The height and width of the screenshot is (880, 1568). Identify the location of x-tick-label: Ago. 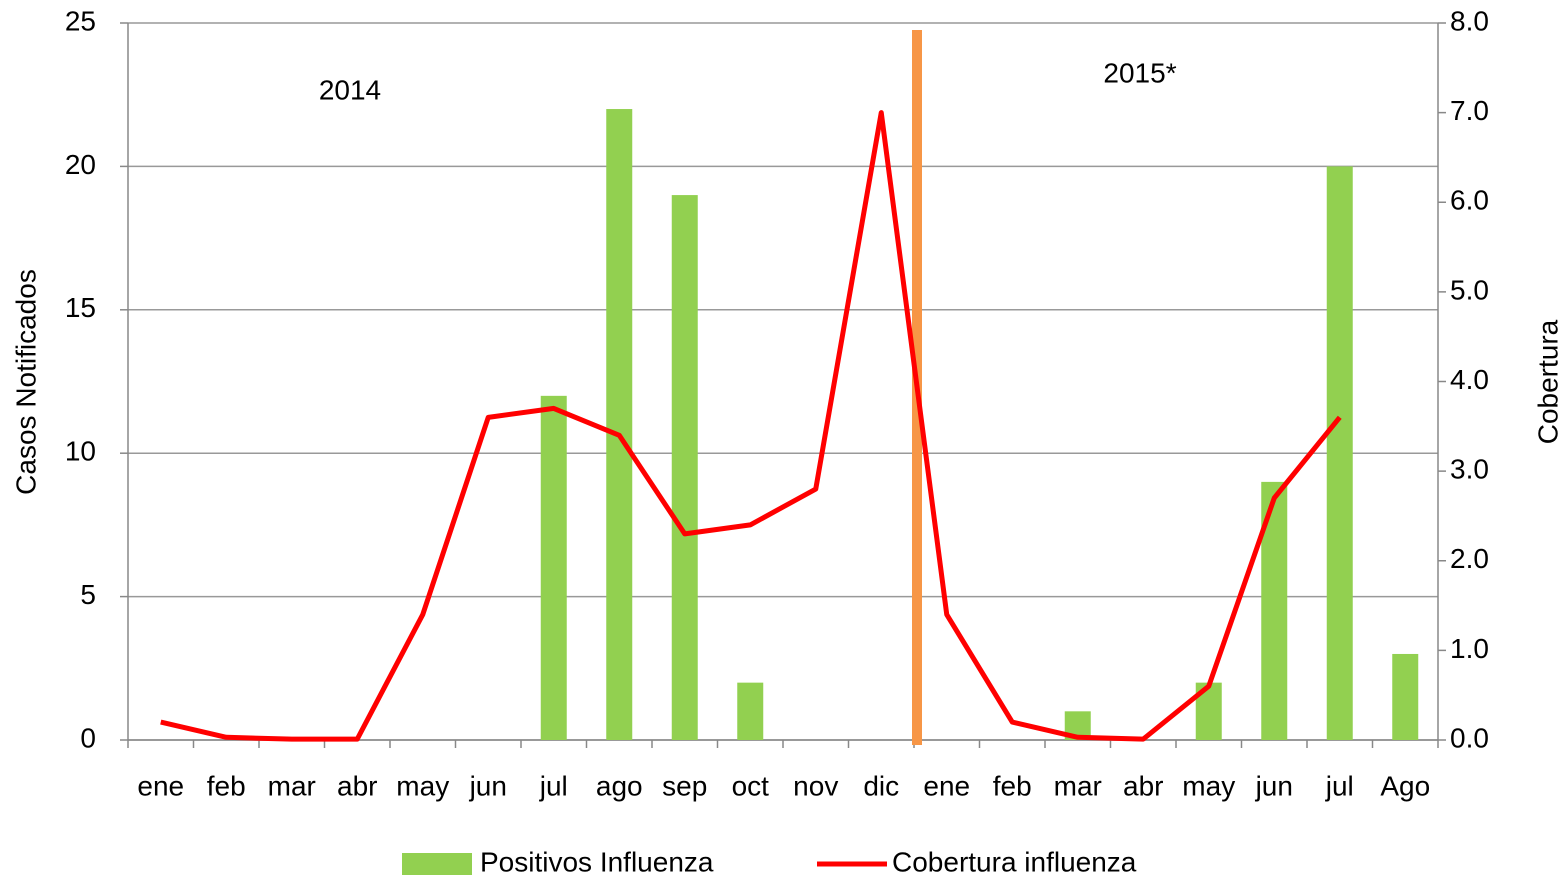
(1405, 785).